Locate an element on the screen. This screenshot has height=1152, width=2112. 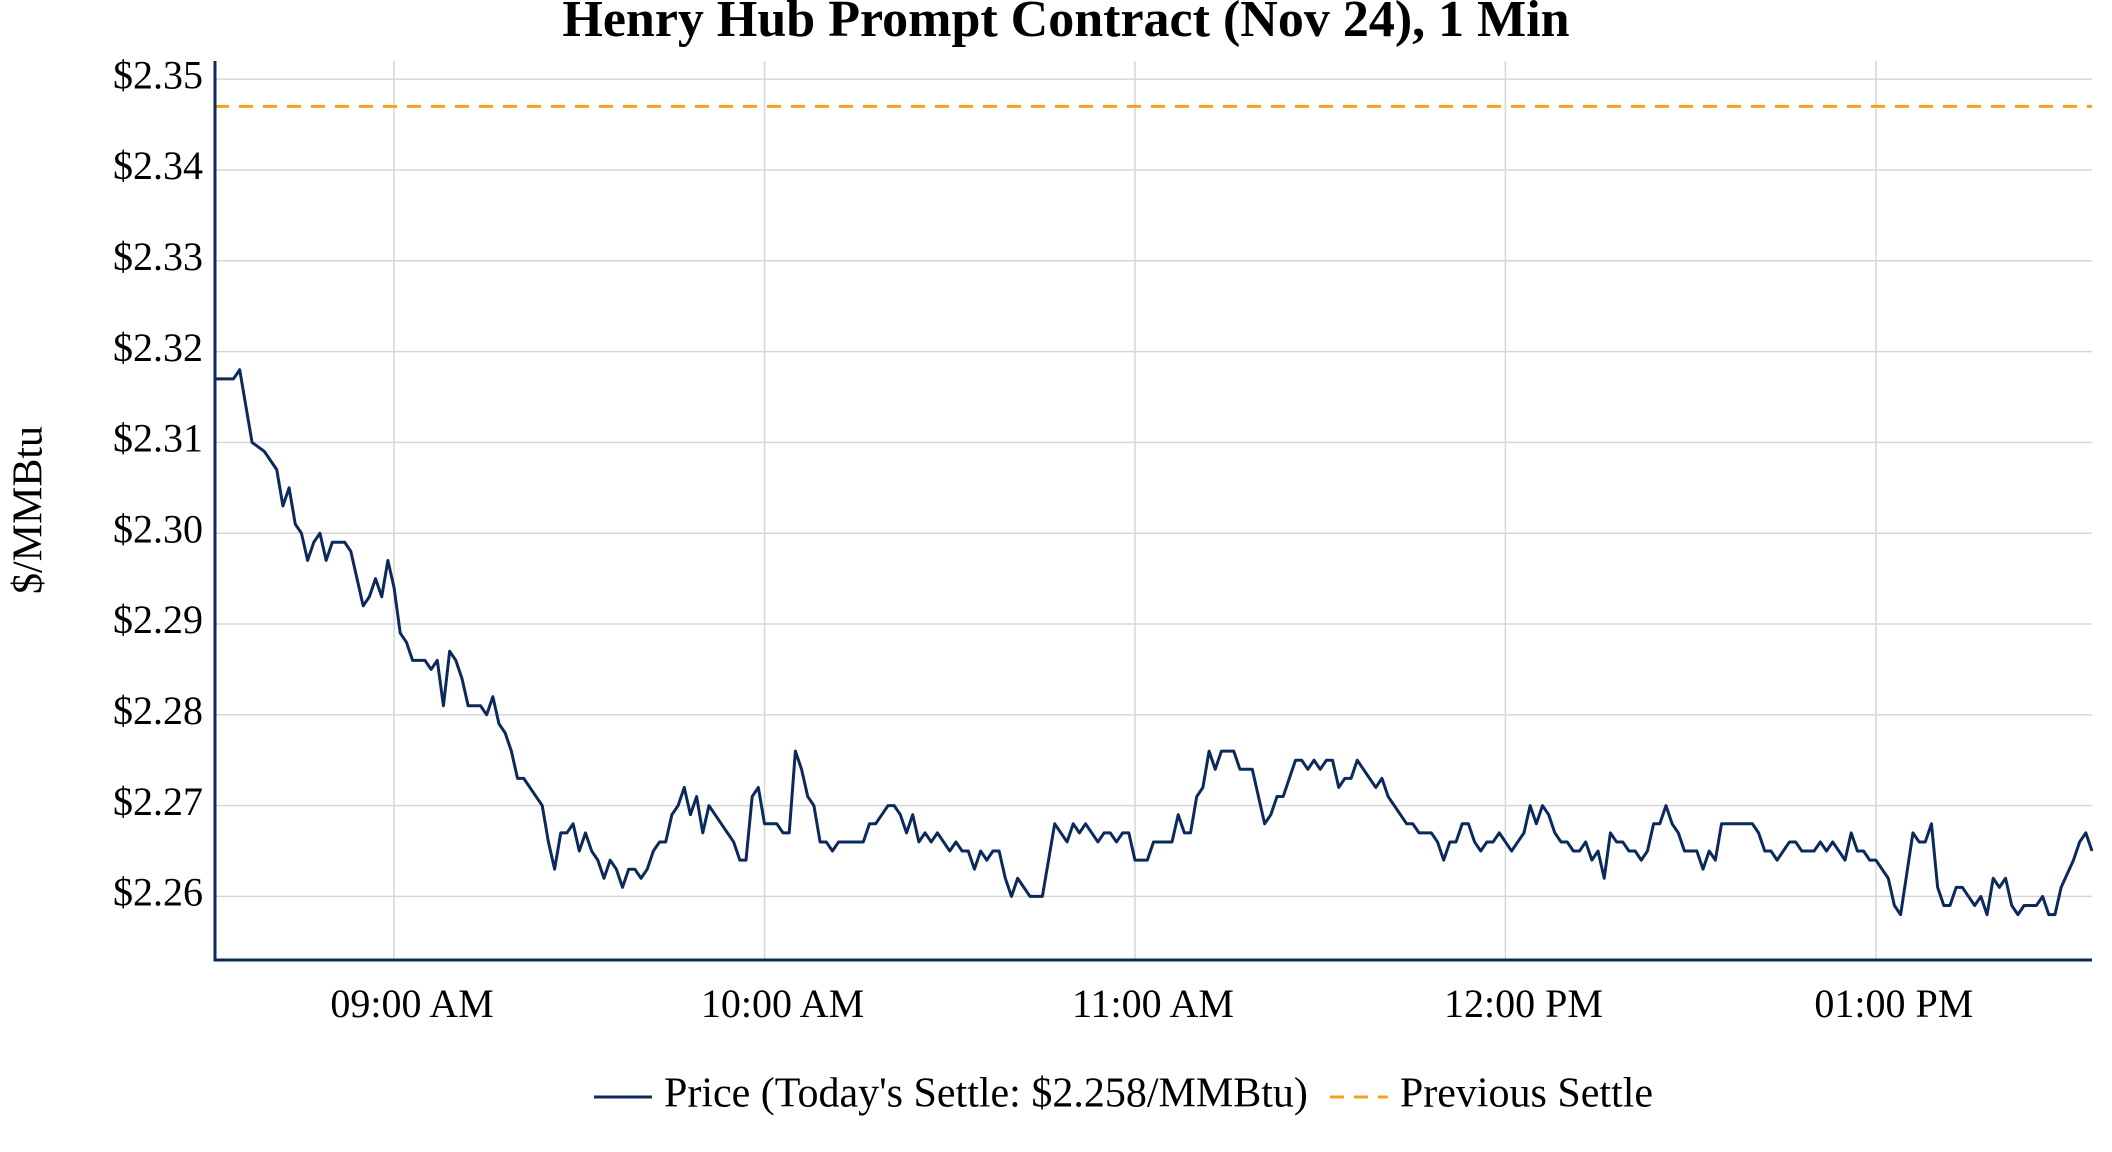
y-tick-label: $2.35 is located at coordinates (158, 74).